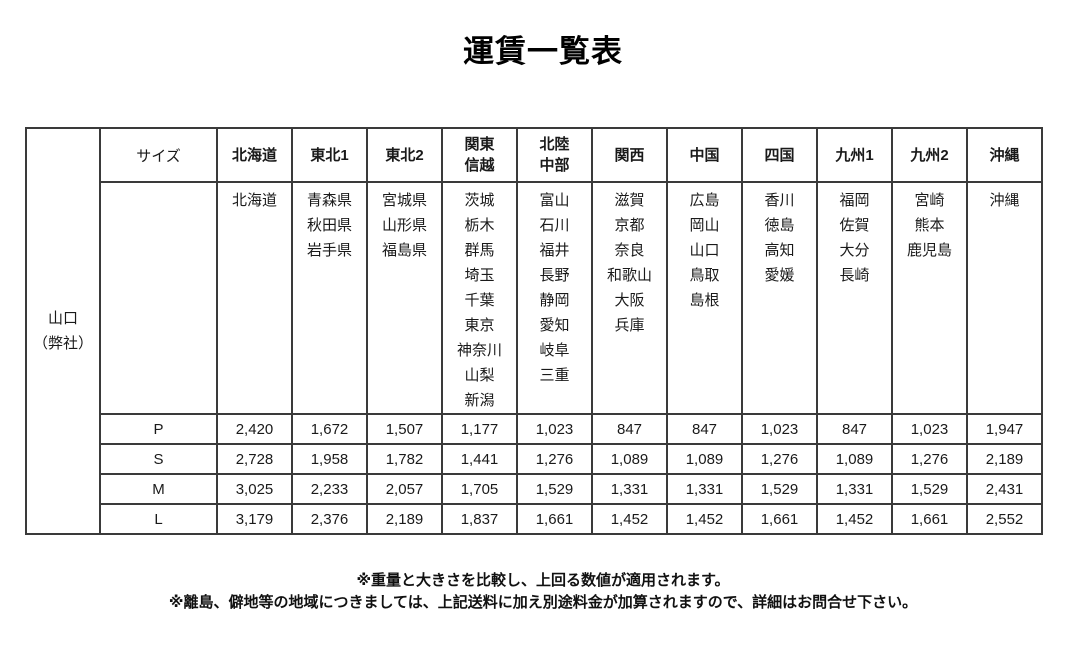  Describe the element at coordinates (479, 429) in the screenshot. I see `fare-cell: 1,177` at that location.